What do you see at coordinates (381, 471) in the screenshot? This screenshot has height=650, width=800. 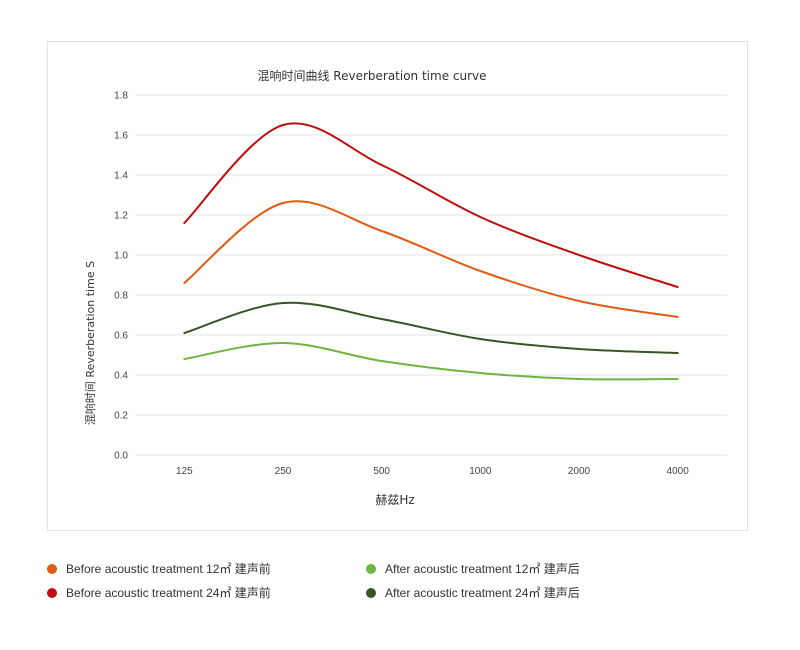 I see `x-tick-label: 500` at bounding box center [381, 471].